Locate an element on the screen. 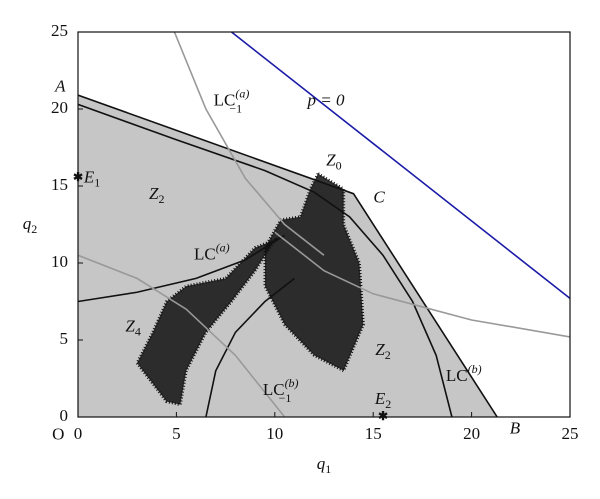 This screenshot has width=600, height=499. annotation: LC(b) is located at coordinates (464, 373).